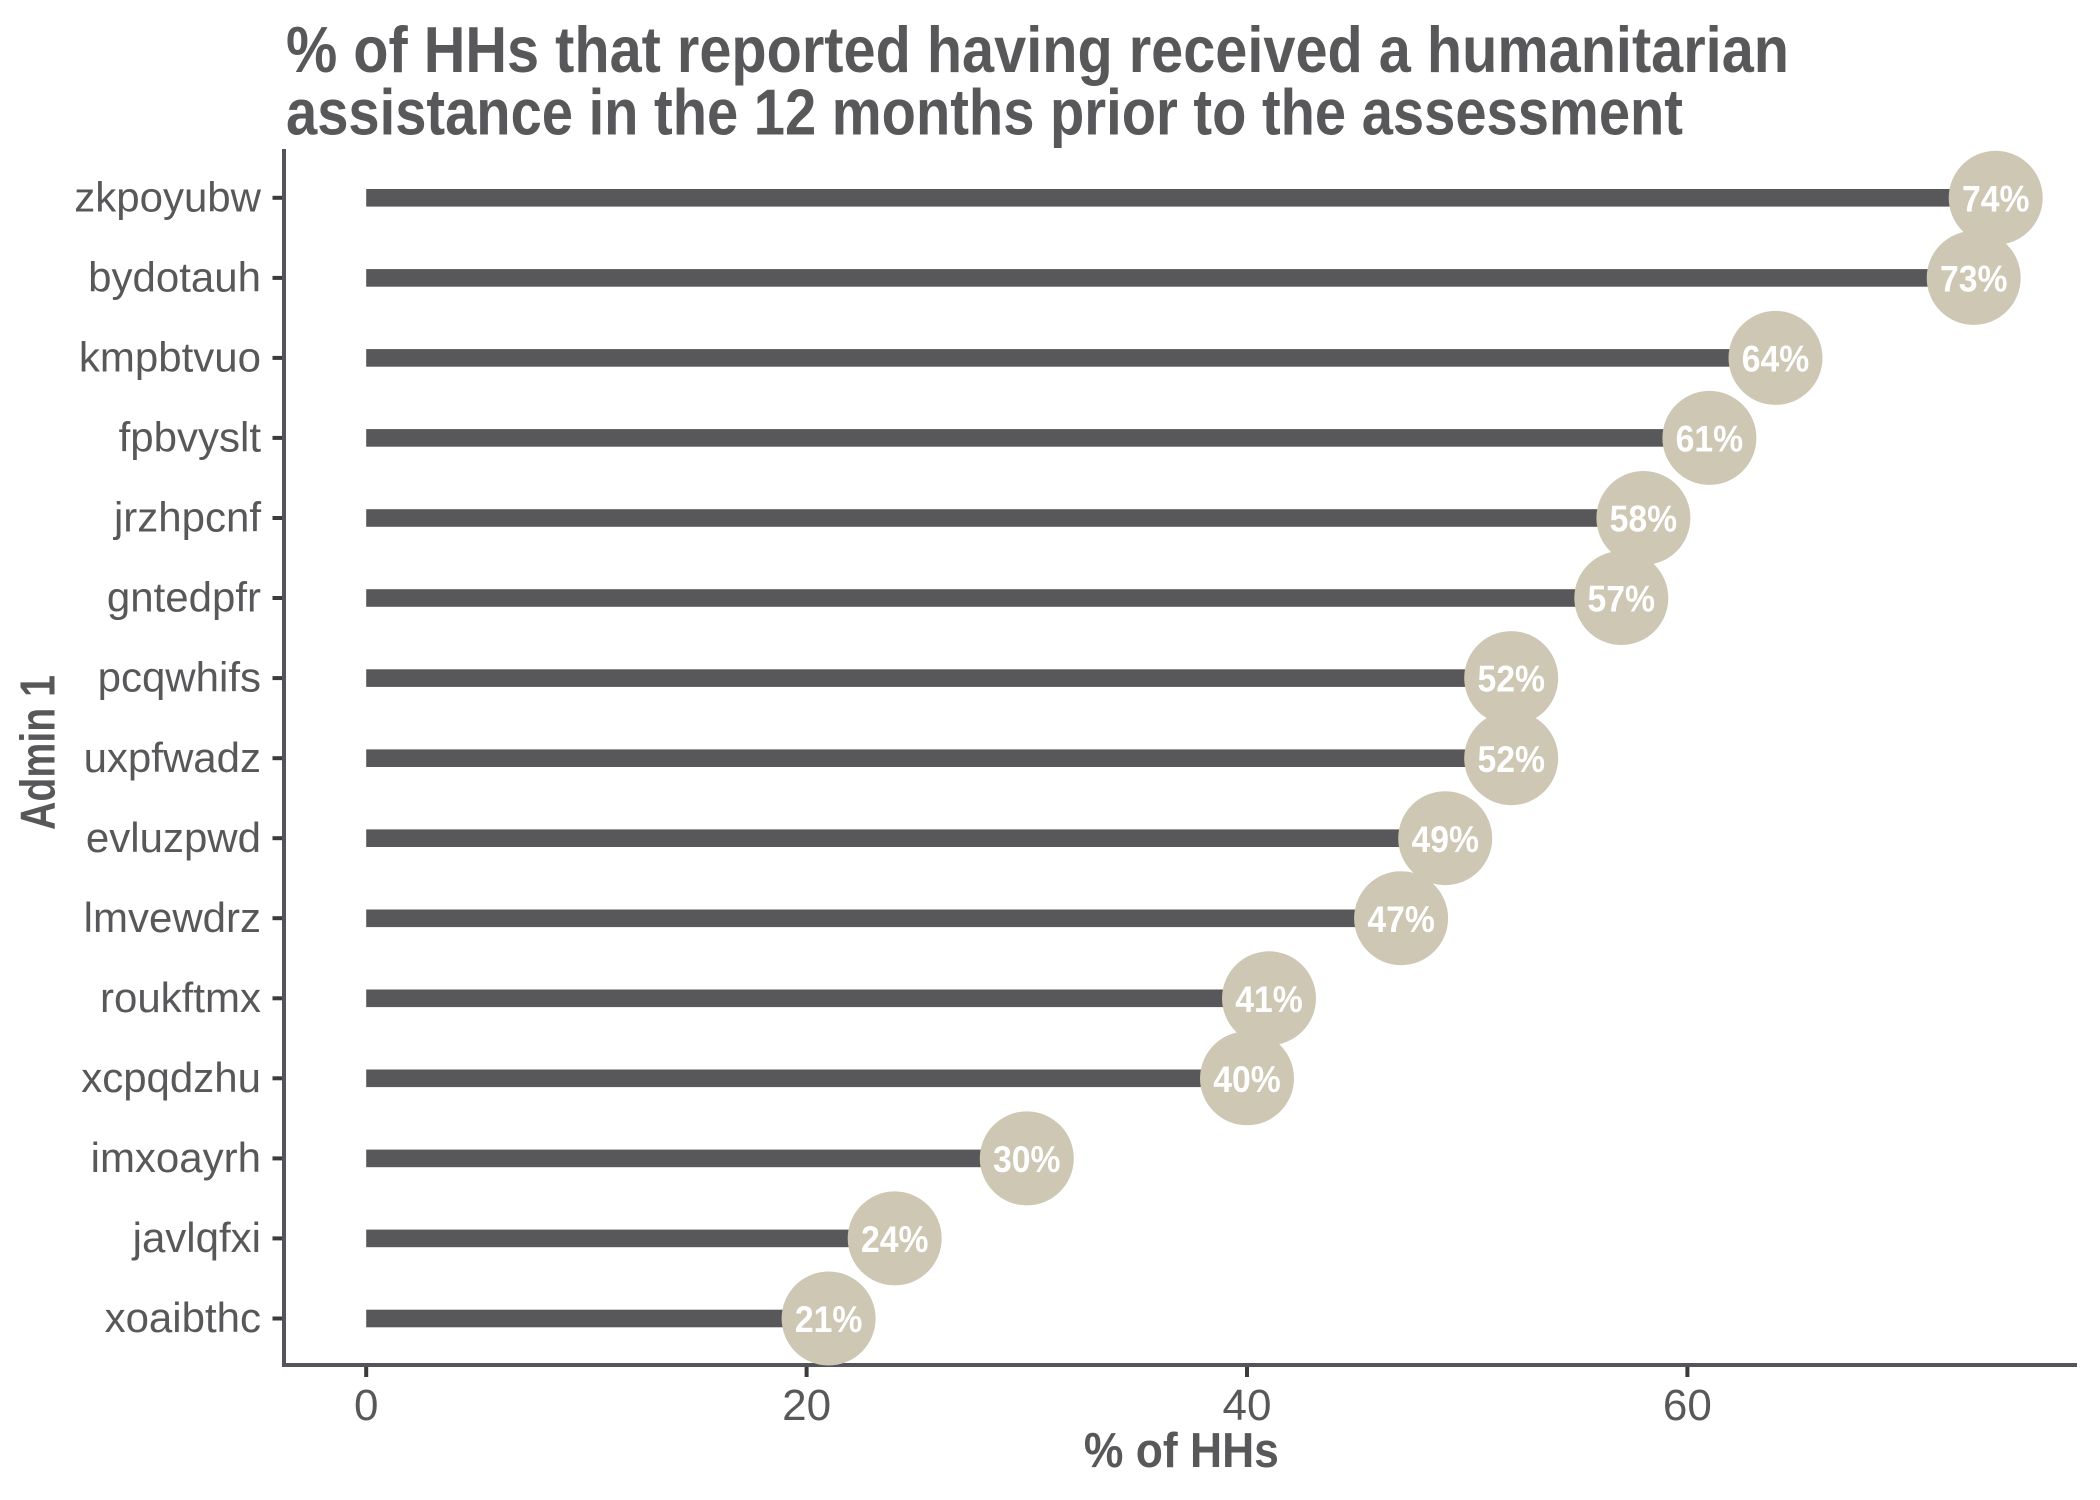 The width and height of the screenshot is (2100, 1500). I want to click on svg-text: 74%, so click(1996, 198).